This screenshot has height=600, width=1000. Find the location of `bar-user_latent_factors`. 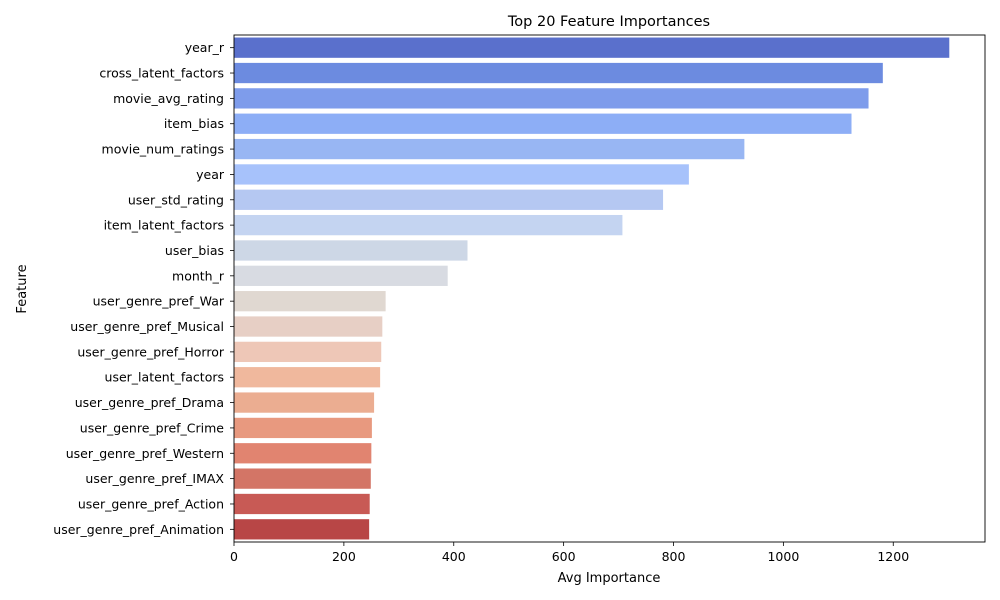

bar-user_latent_factors is located at coordinates (307, 377).